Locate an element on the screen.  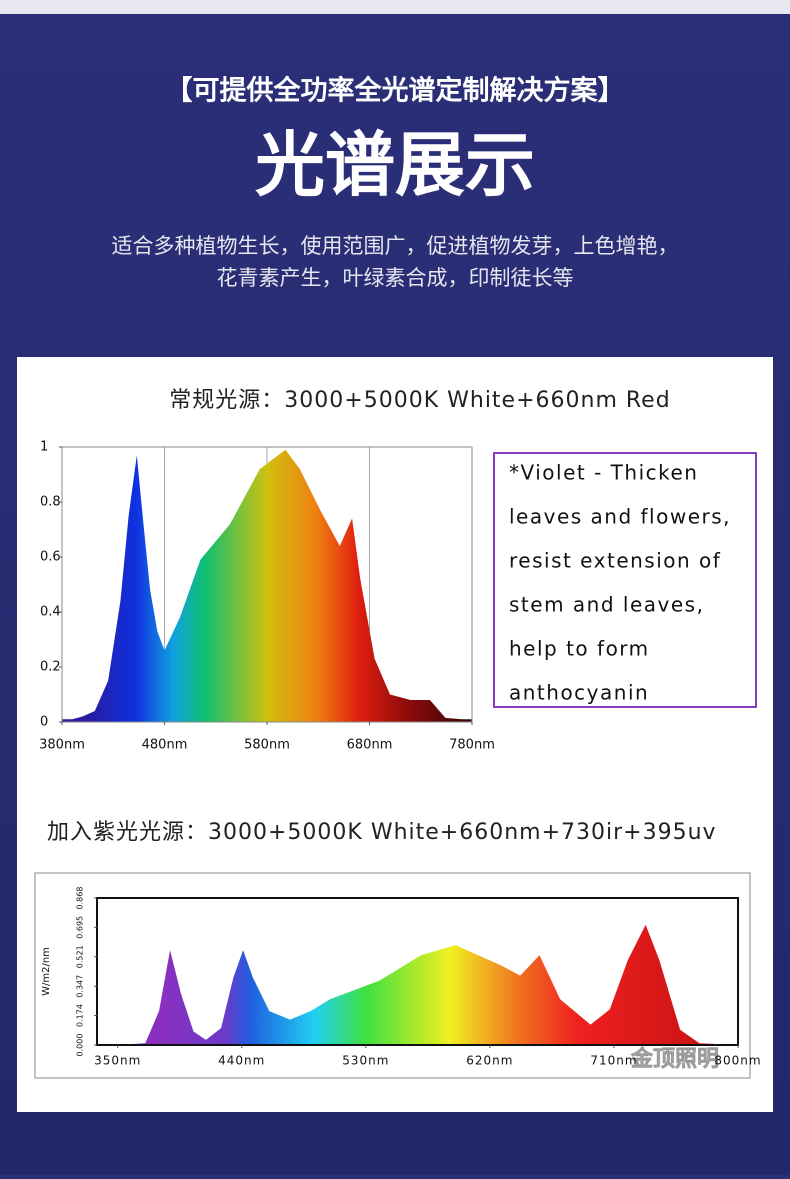
plot-border is located at coordinates (417, 971).